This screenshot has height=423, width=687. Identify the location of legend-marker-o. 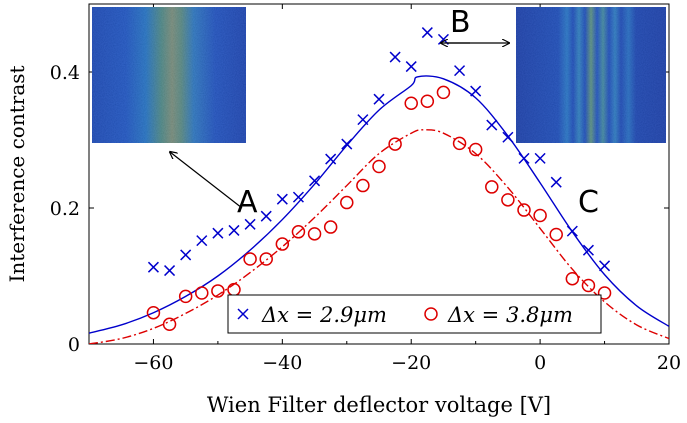
(431, 314).